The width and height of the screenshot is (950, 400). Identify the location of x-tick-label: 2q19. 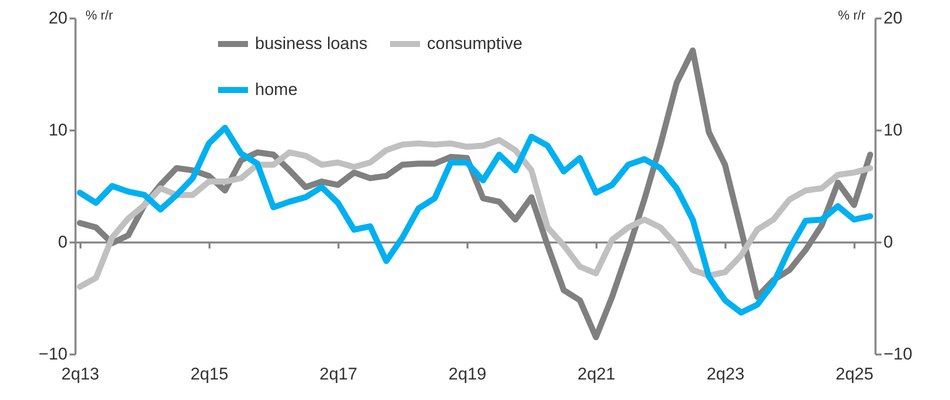
(467, 374).